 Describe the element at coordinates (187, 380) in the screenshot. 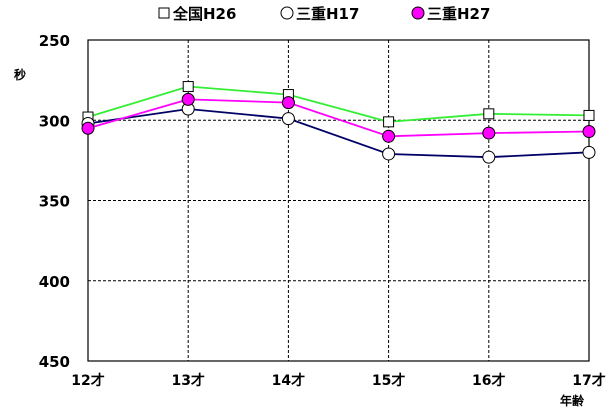

I see `x-tick-label: 13才` at that location.